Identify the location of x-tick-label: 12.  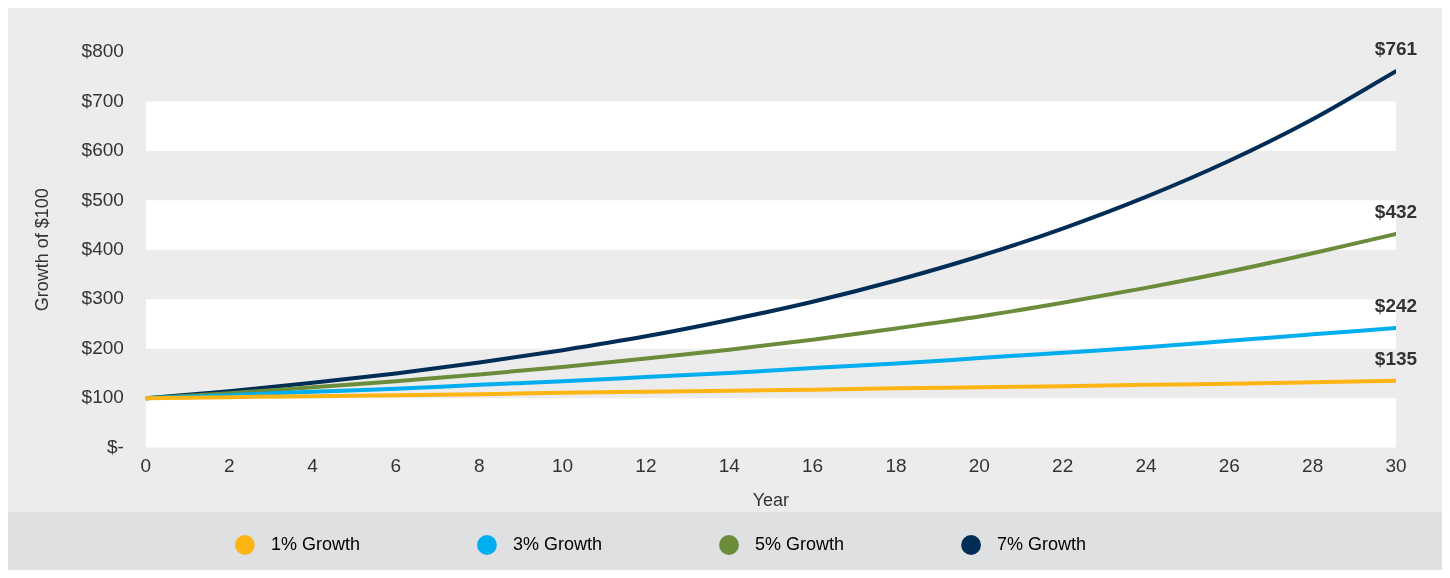
(646, 466).